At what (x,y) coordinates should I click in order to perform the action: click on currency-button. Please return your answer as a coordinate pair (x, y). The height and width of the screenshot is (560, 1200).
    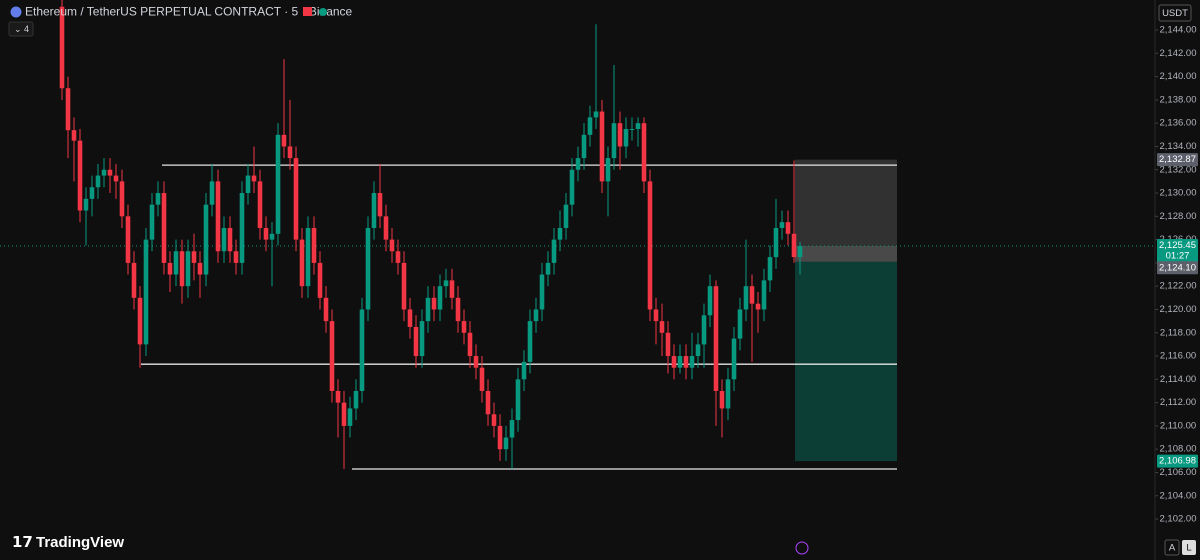
    Looking at the image, I should click on (1175, 13).